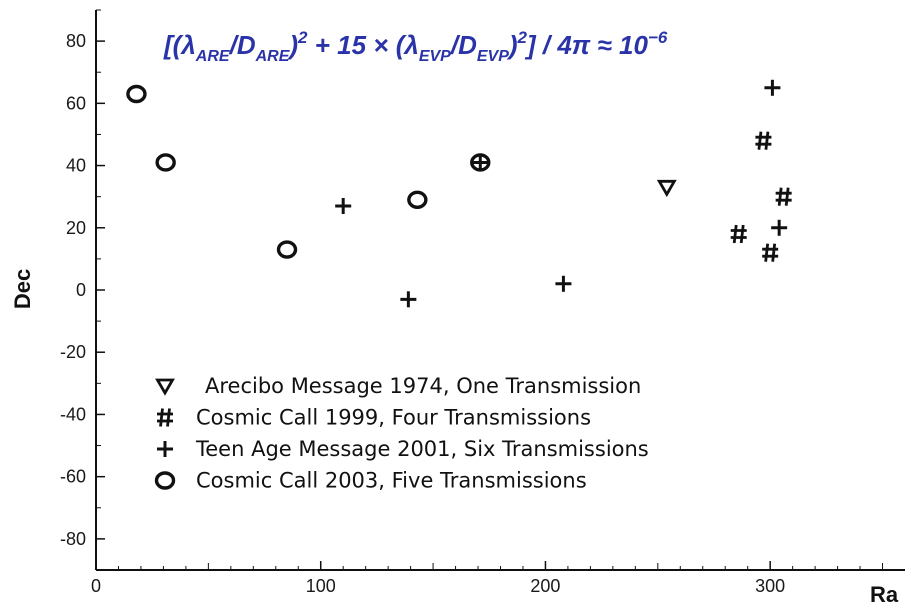 The image size is (905, 612). I want to click on y-tick-label: 20, so click(76, 228).